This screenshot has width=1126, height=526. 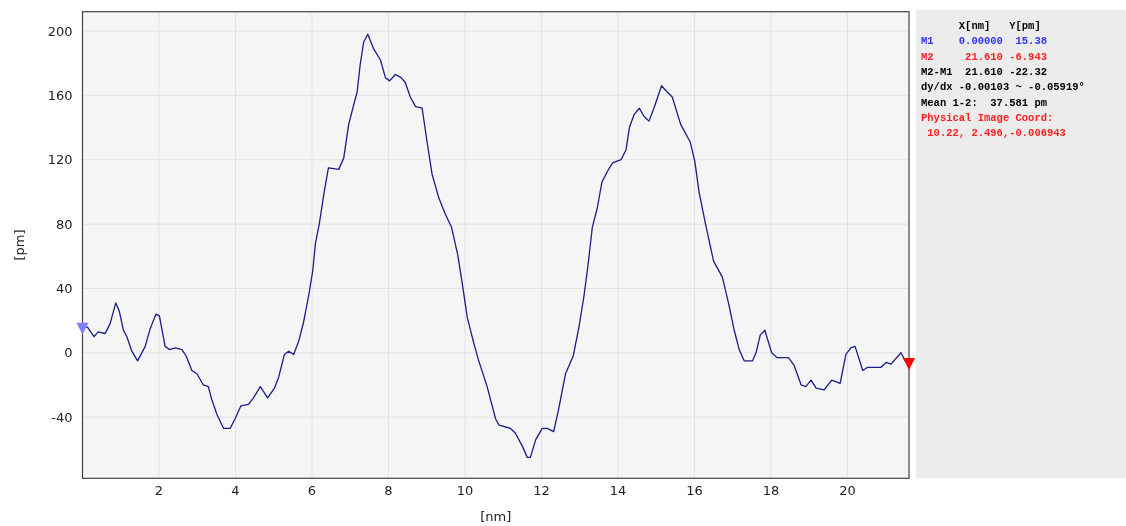 What do you see at coordinates (541, 491) in the screenshot?
I see `x-tick-label: 12` at bounding box center [541, 491].